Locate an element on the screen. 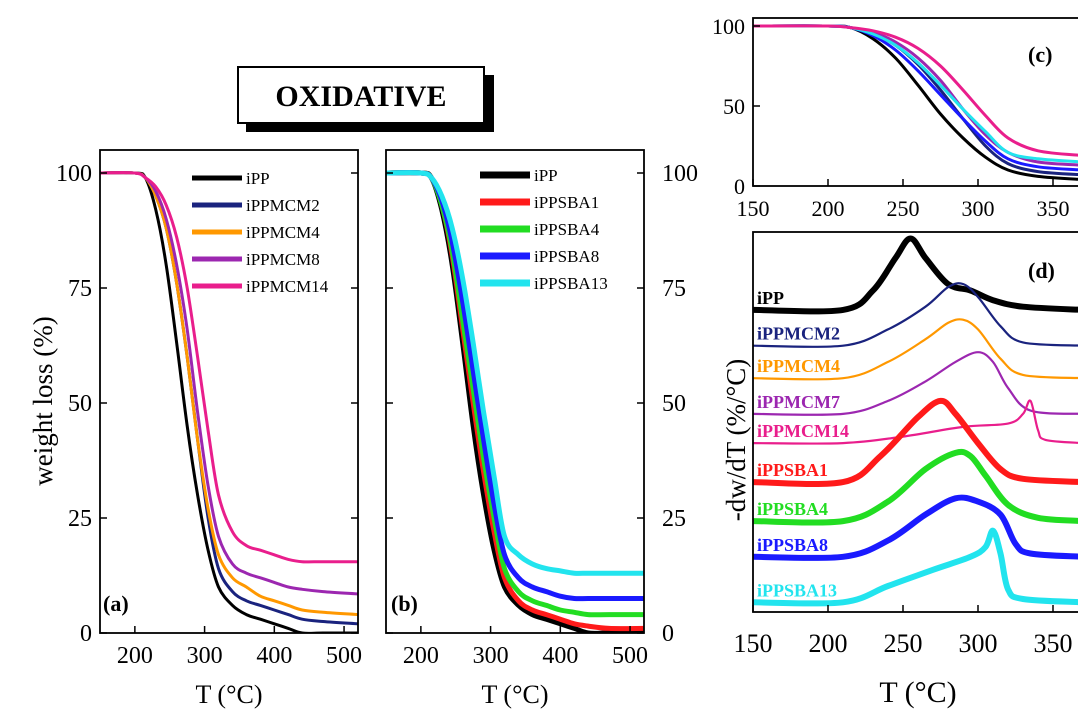 The height and width of the screenshot is (710, 1078). panel-a-legend: iPP iPPMCM2 iPPMCM4 iPPMCM8 iPPMCM14 is located at coordinates (260, 232).